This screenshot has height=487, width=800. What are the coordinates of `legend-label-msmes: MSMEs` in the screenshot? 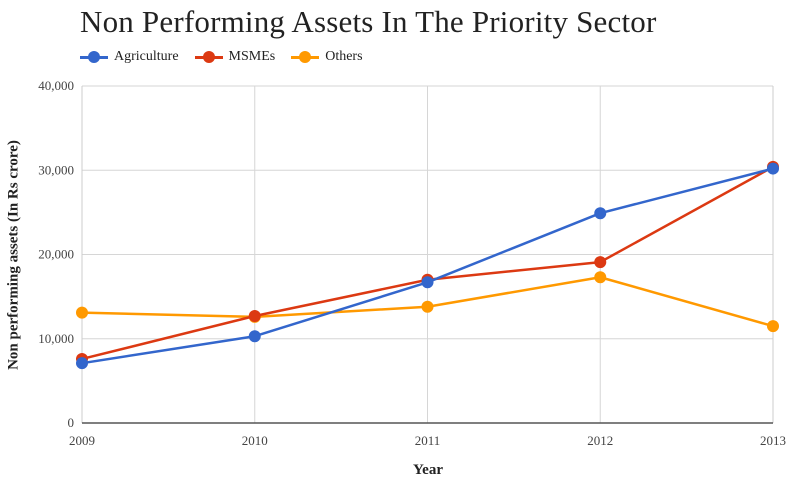 It's located at (252, 56).